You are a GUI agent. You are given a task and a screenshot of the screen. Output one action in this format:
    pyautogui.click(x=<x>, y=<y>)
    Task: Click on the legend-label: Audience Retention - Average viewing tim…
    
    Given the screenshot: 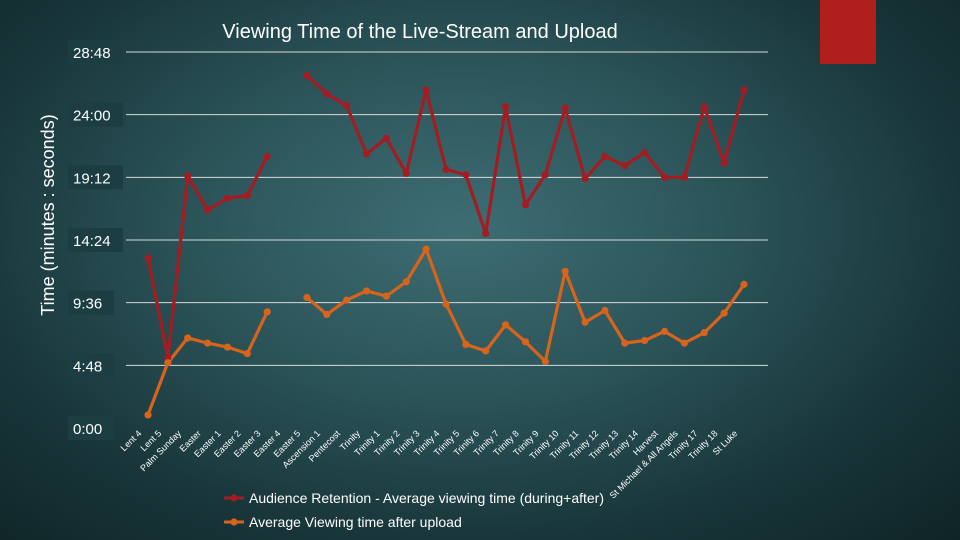 What is the action you would take?
    pyautogui.click(x=426, y=498)
    